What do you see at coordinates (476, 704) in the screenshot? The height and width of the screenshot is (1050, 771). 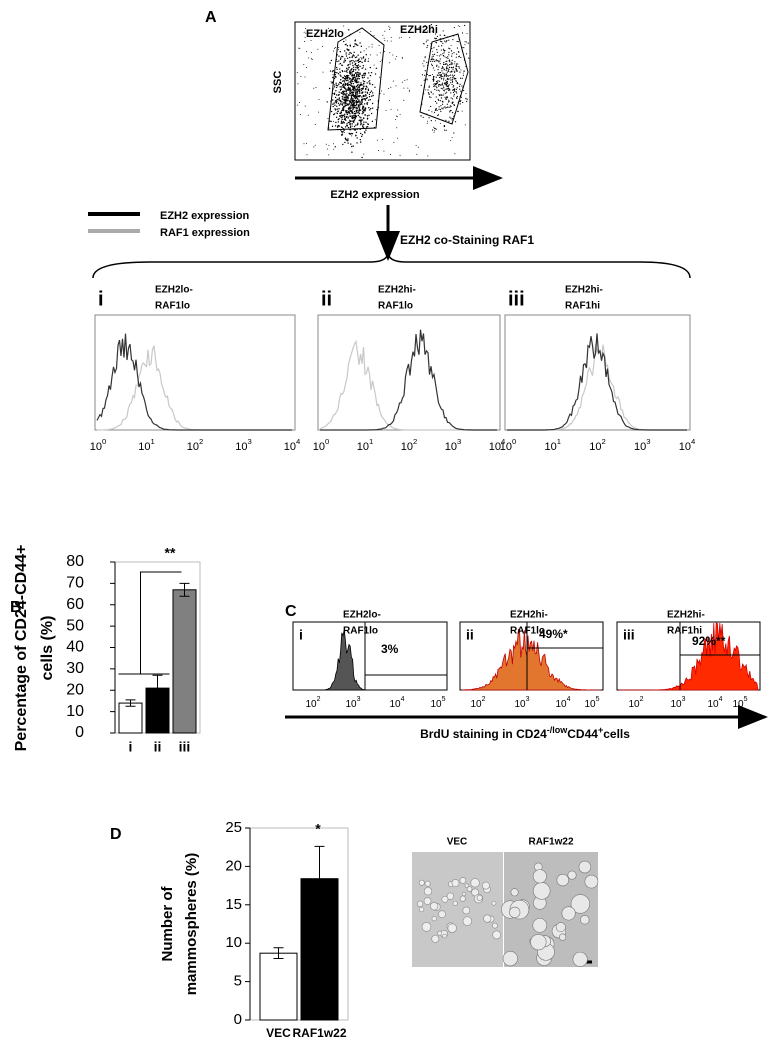 I see `tick-base: 10` at bounding box center [476, 704].